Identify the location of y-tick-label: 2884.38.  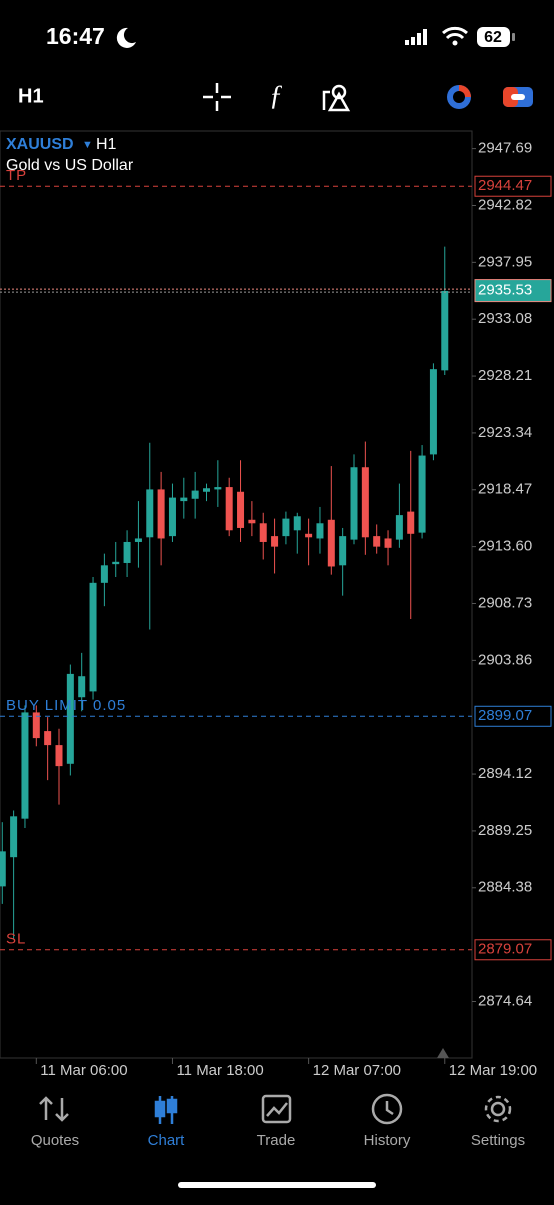
(505, 887).